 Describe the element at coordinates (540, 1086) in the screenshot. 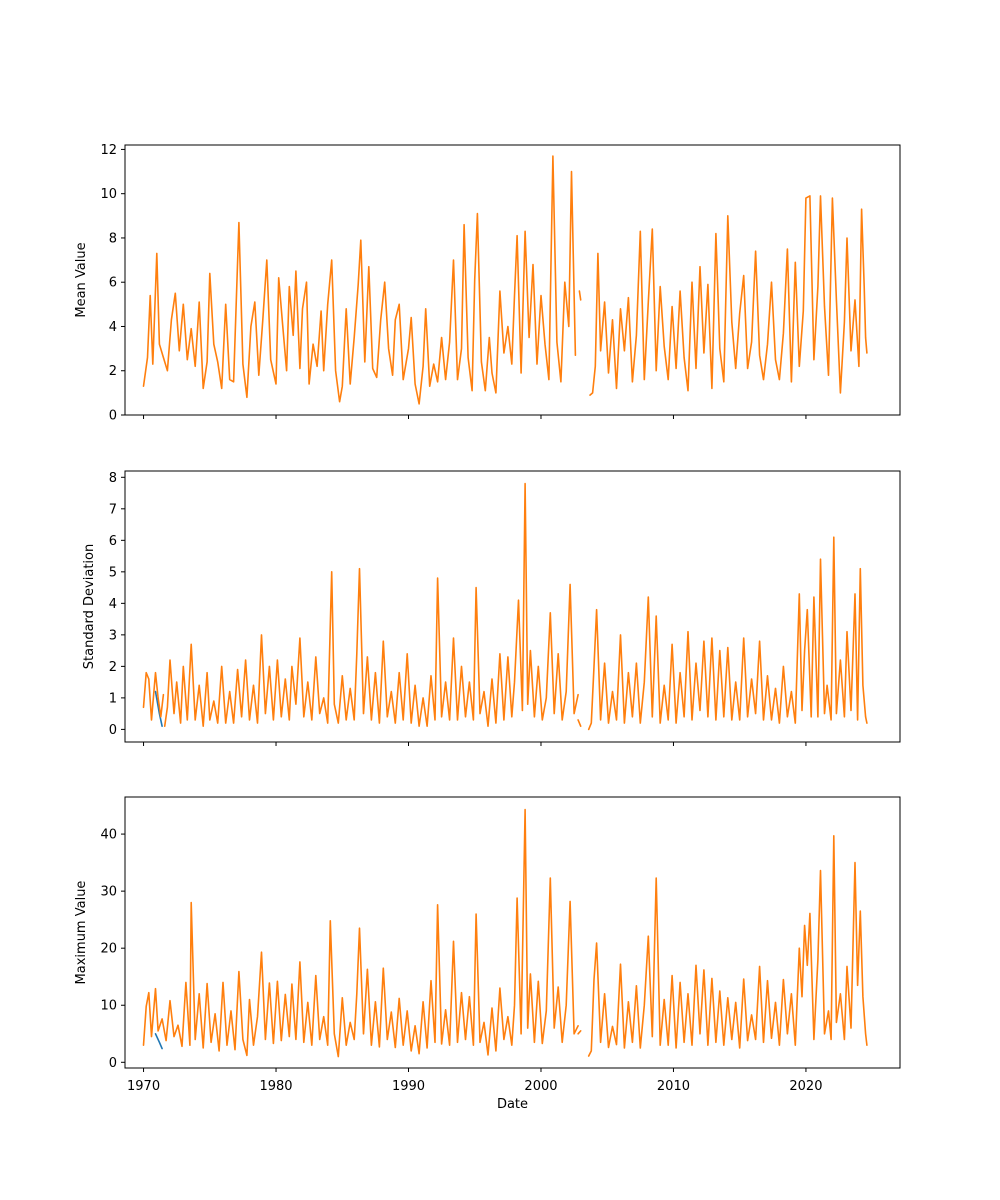

I see `x-tick-label: 2000` at that location.